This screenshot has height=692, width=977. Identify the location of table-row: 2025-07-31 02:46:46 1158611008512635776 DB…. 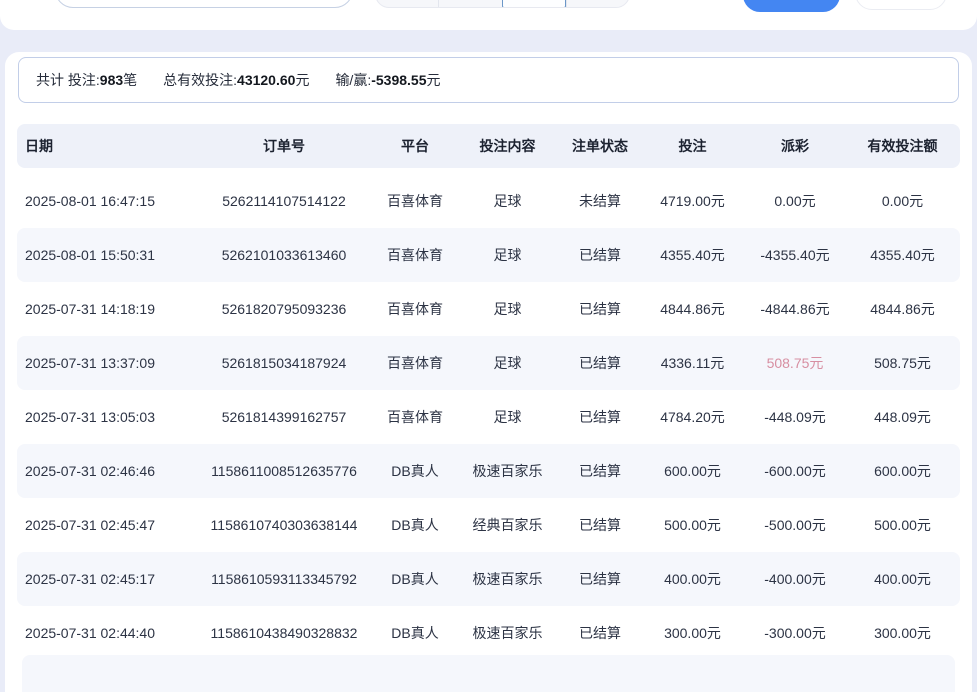
(488, 471).